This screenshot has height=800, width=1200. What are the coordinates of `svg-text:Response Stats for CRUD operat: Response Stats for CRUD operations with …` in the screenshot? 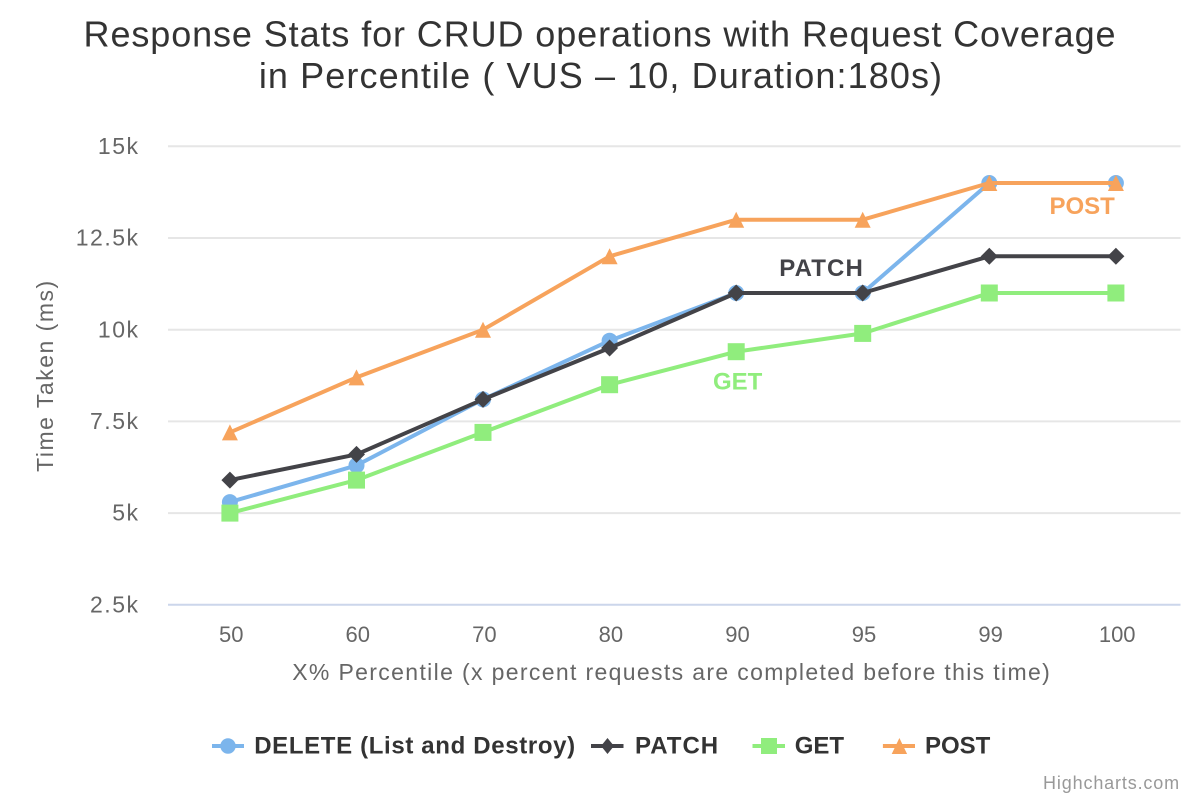 It's located at (600, 34).